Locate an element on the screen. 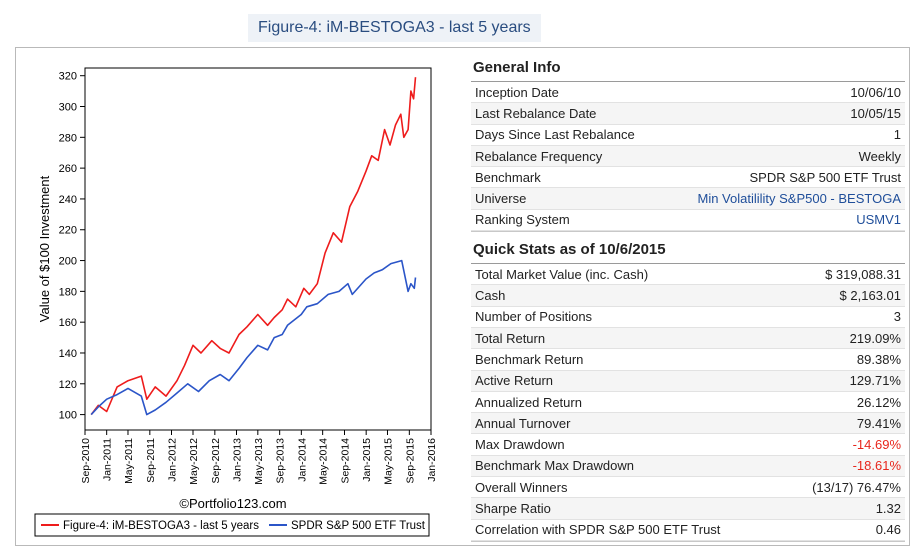 This screenshot has height=559, width=920. row-label: Universe is located at coordinates (501, 199).